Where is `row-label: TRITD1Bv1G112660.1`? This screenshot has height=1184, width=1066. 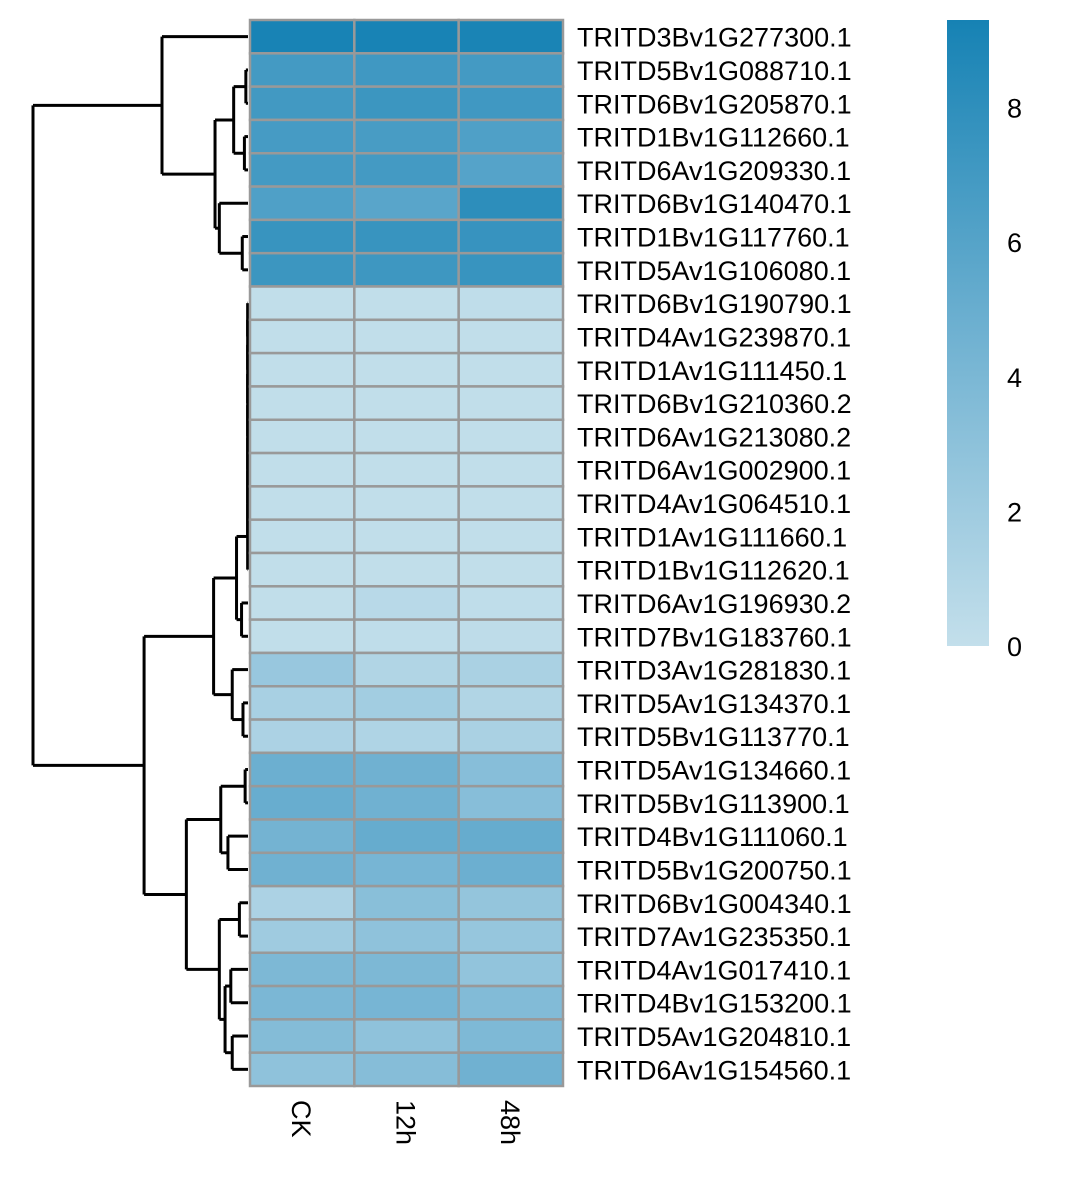
row-label: TRITD1Bv1G112660.1 is located at coordinates (713, 138).